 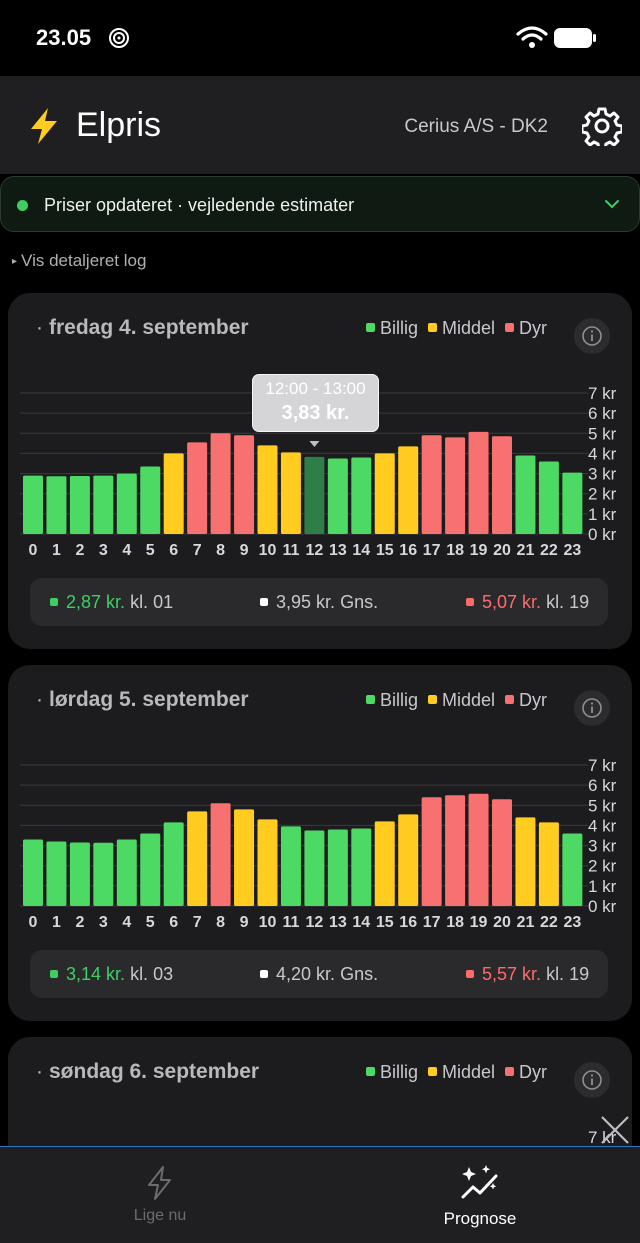 I want to click on legend-medium: Middel, so click(x=461, y=700).